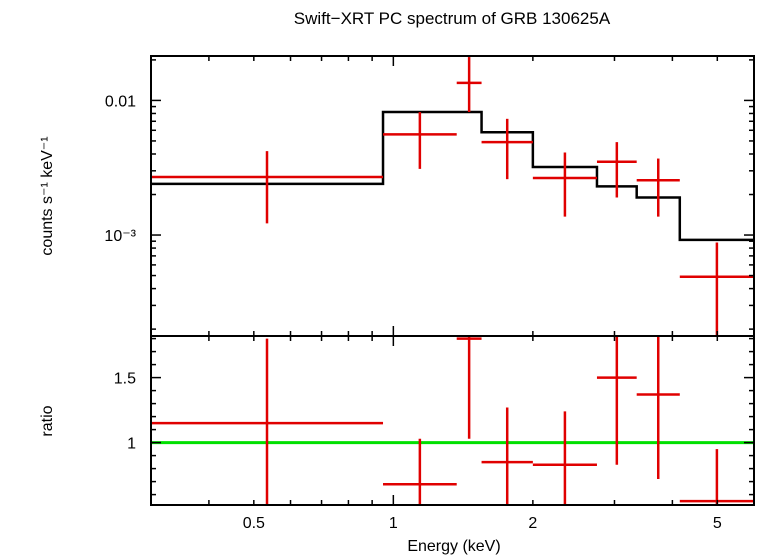 Image resolution: width=758 pixels, height=556 pixels. Describe the element at coordinates (125, 379) in the screenshot. I see `ratio-y-tick-label: 1.5` at that location.